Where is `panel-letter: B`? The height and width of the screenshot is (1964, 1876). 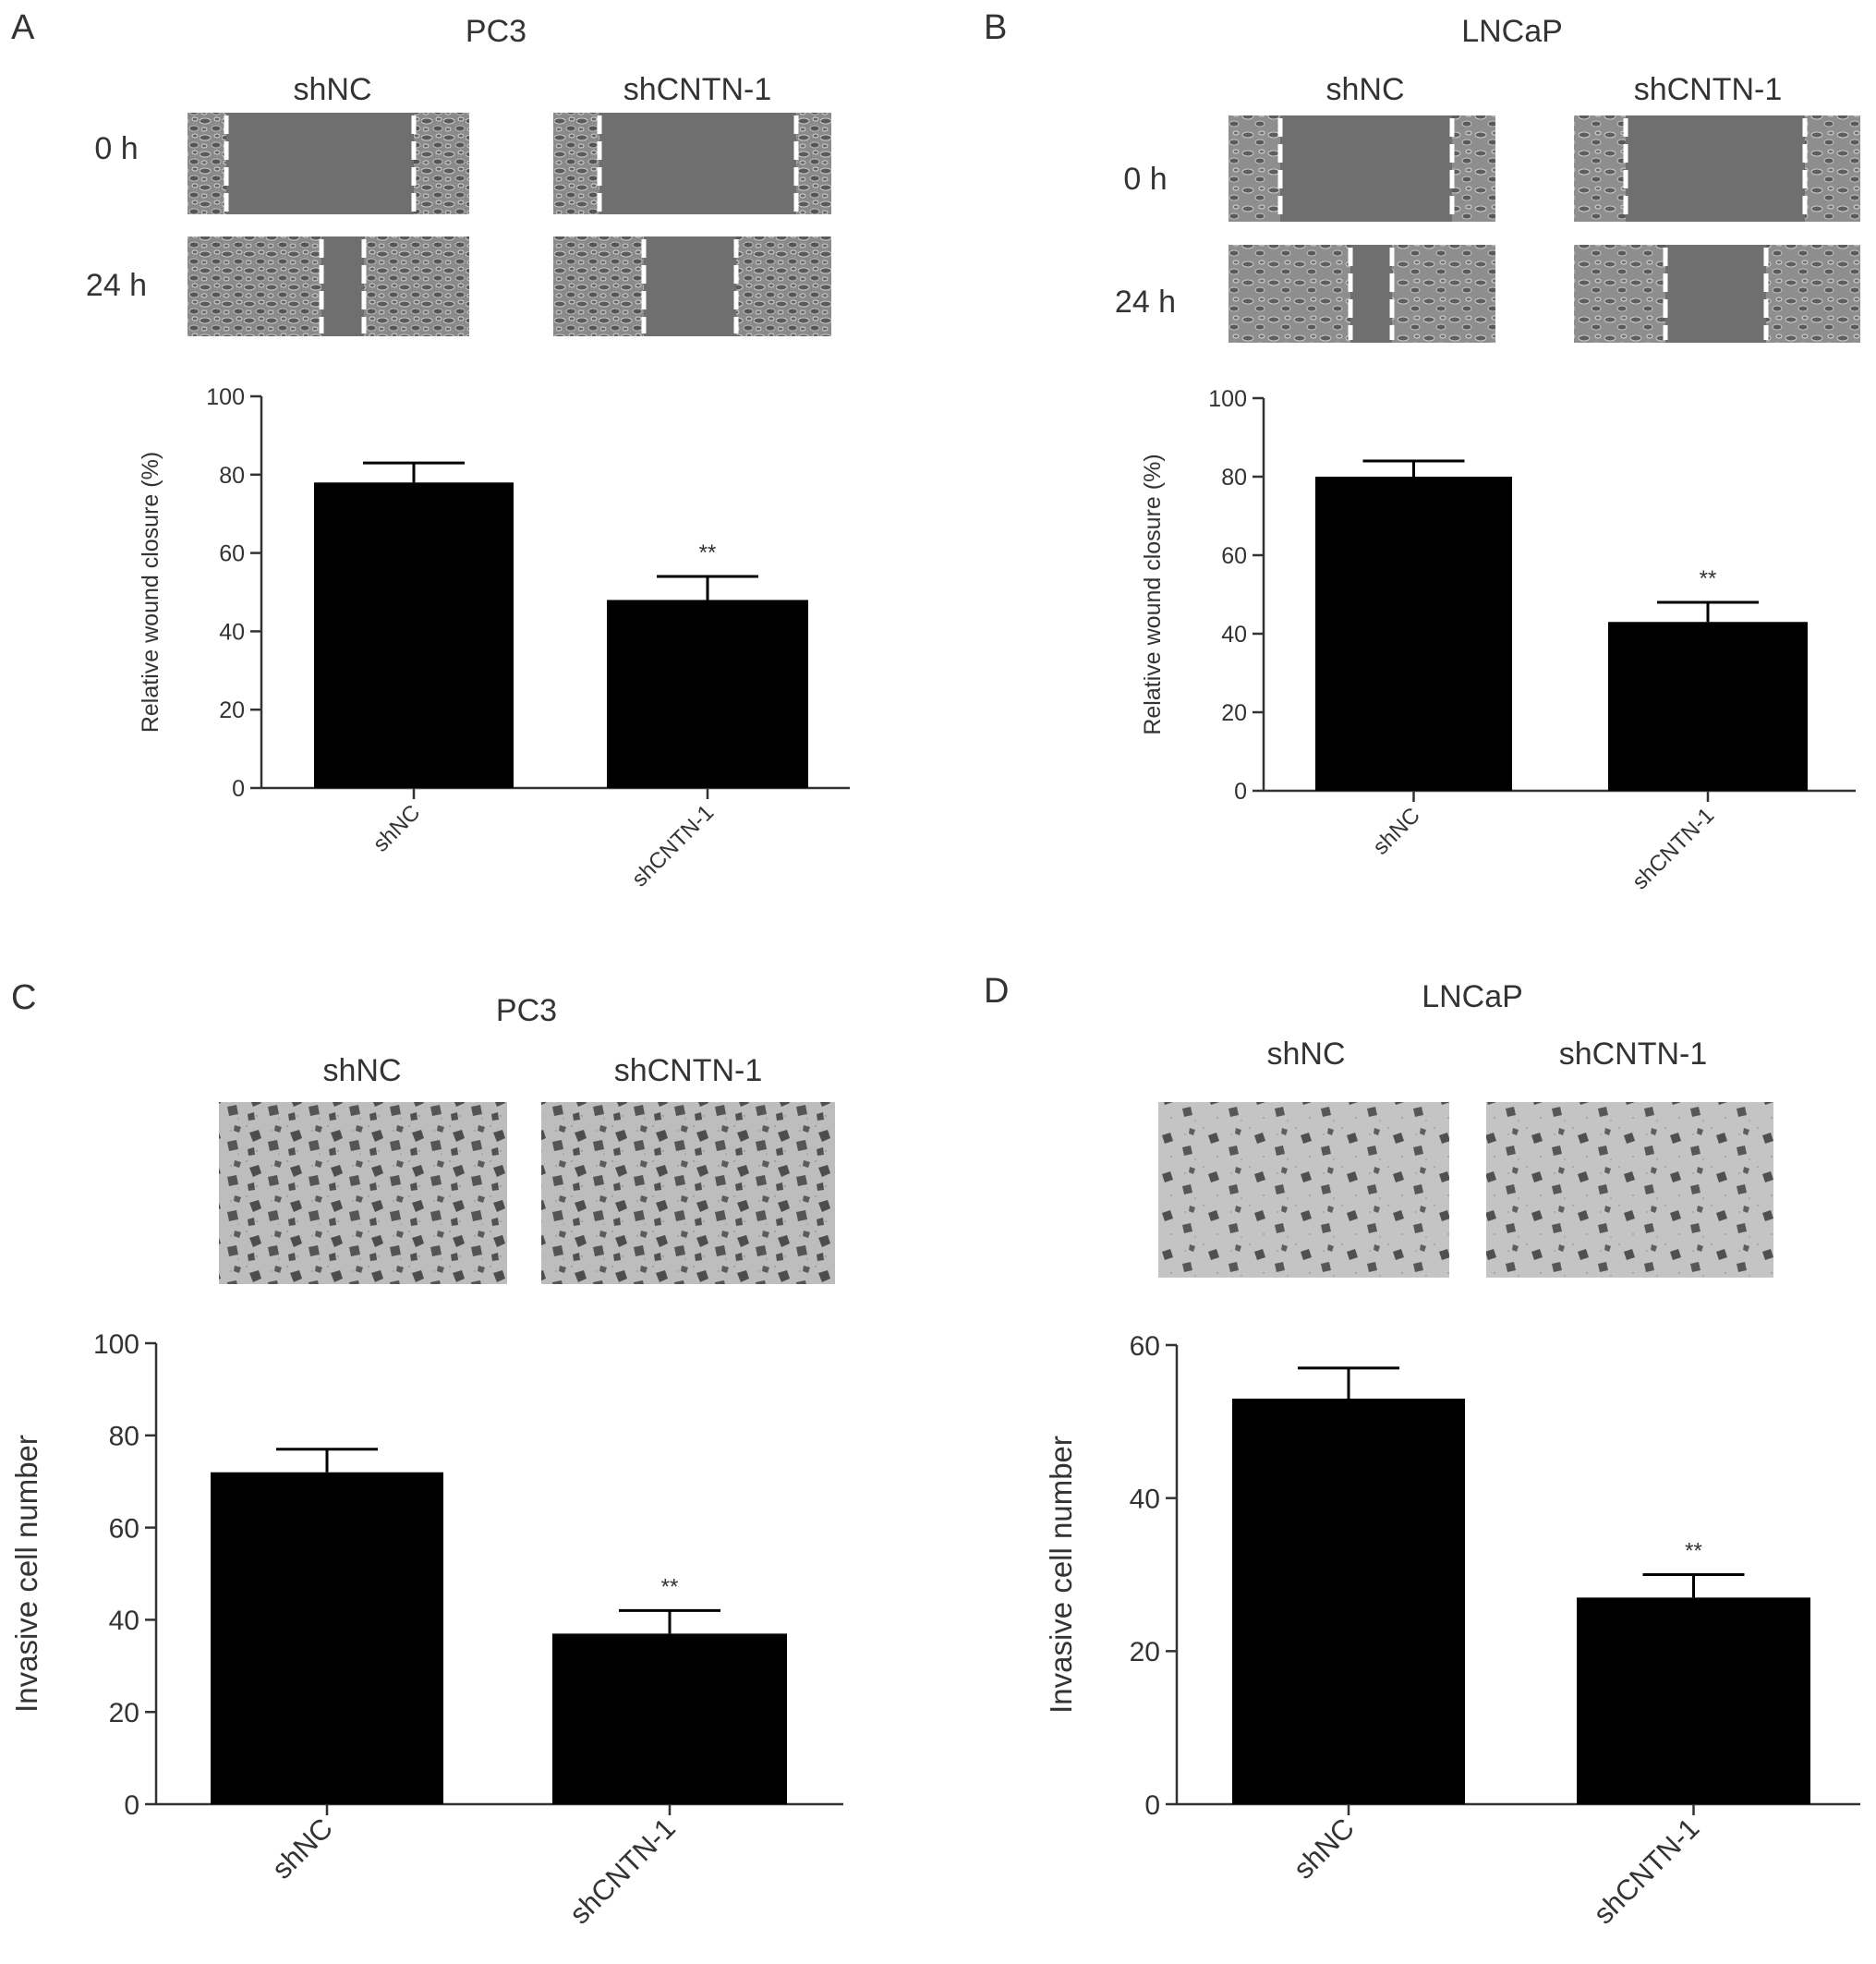
panel-letter: B is located at coordinates (995, 27).